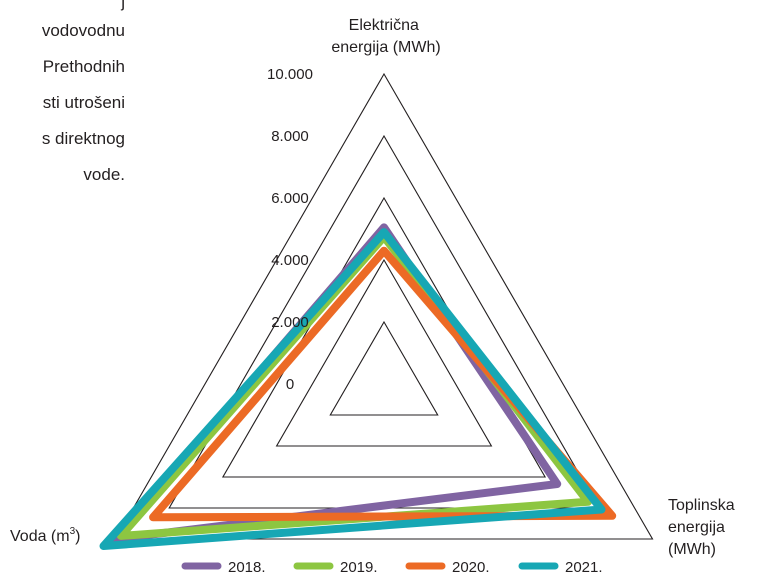 The width and height of the screenshot is (765, 578). Describe the element at coordinates (290, 229) in the screenshot. I see `radar-tick-labels: 0 2.000 4.000 6.000 8.000 10.000` at that location.